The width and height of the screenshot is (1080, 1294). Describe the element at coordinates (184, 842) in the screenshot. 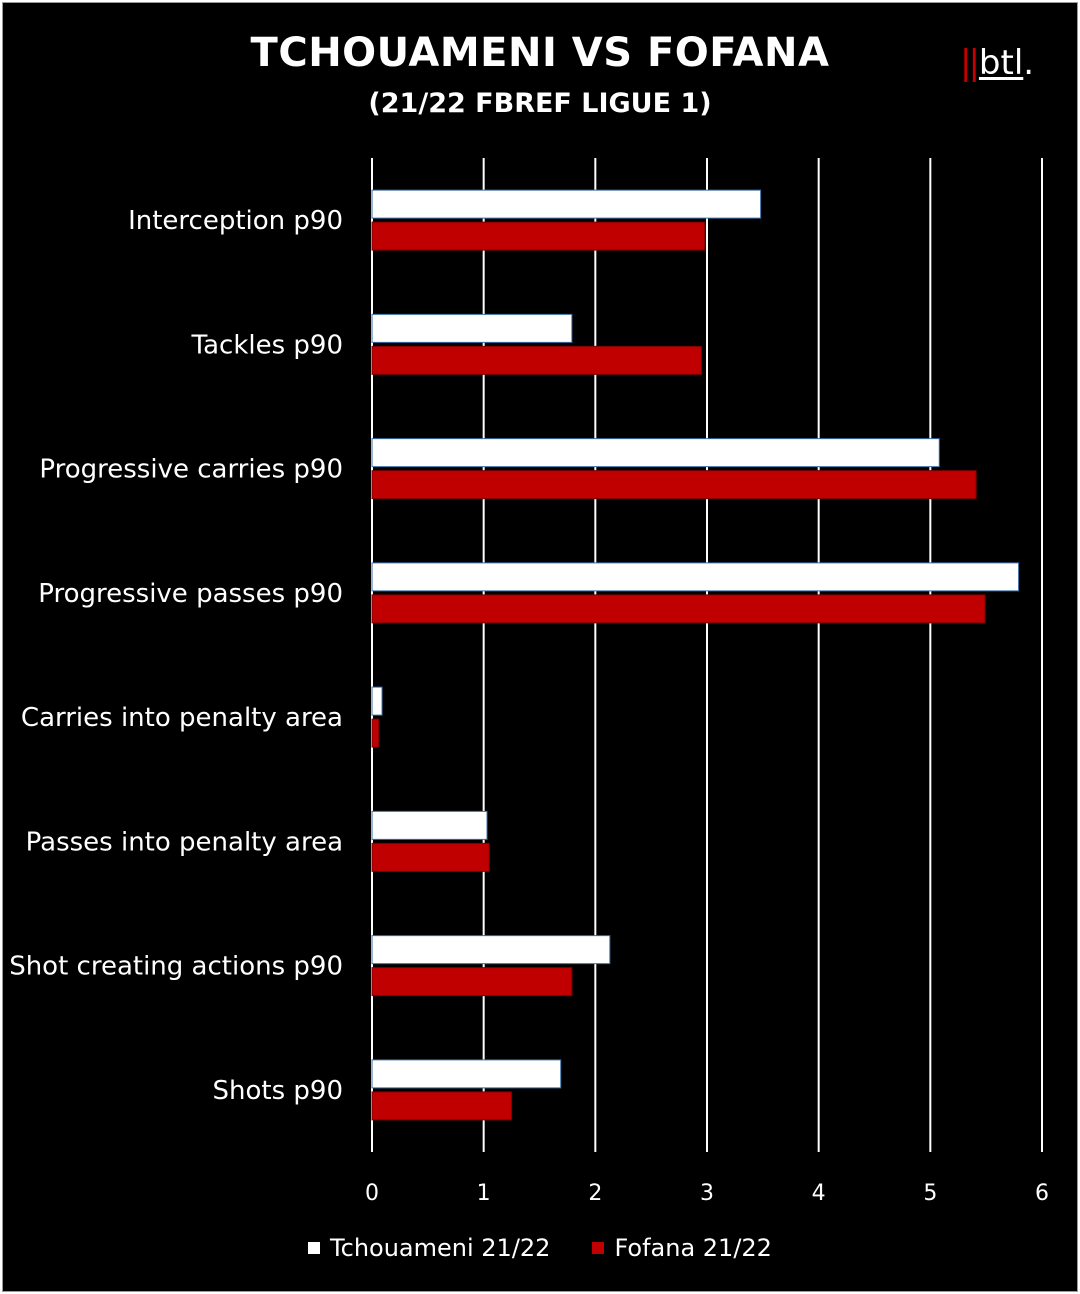

I see `category-label: Passes into penalty area` at that location.